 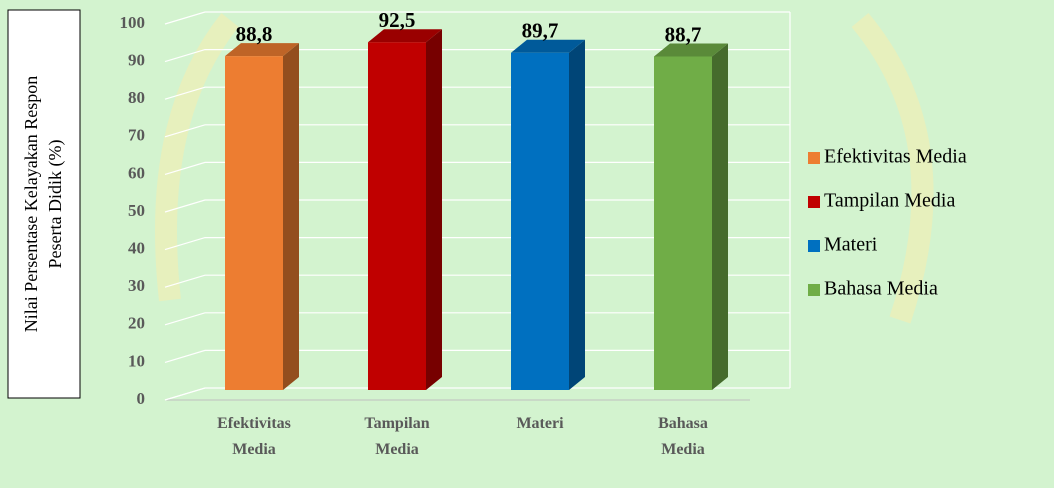 What do you see at coordinates (889, 201) in the screenshot?
I see `legend-label: Tampilan Media` at bounding box center [889, 201].